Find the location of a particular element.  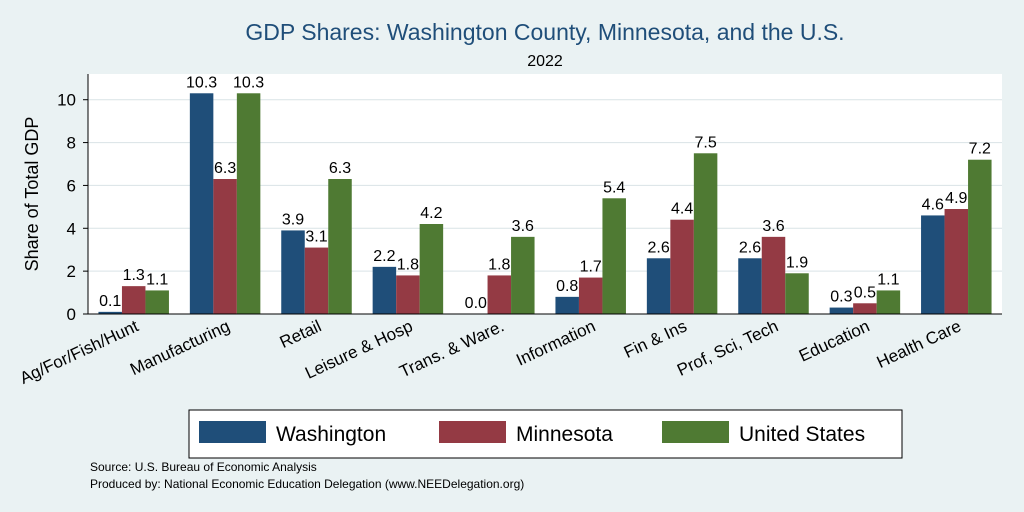

legend-label: Washington is located at coordinates (331, 434).